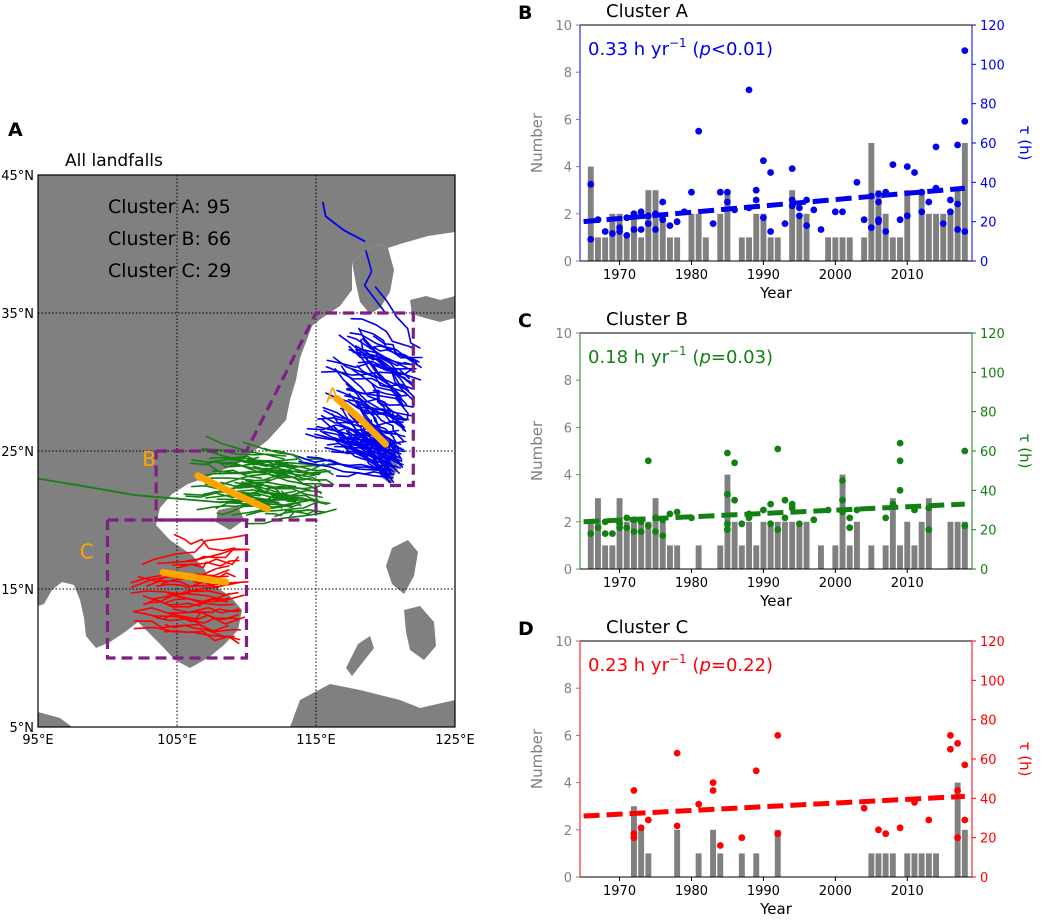 The height and width of the screenshot is (920, 1052). Describe the element at coordinates (568, 381) in the screenshot. I see `y-left-tick-label: 8` at that location.